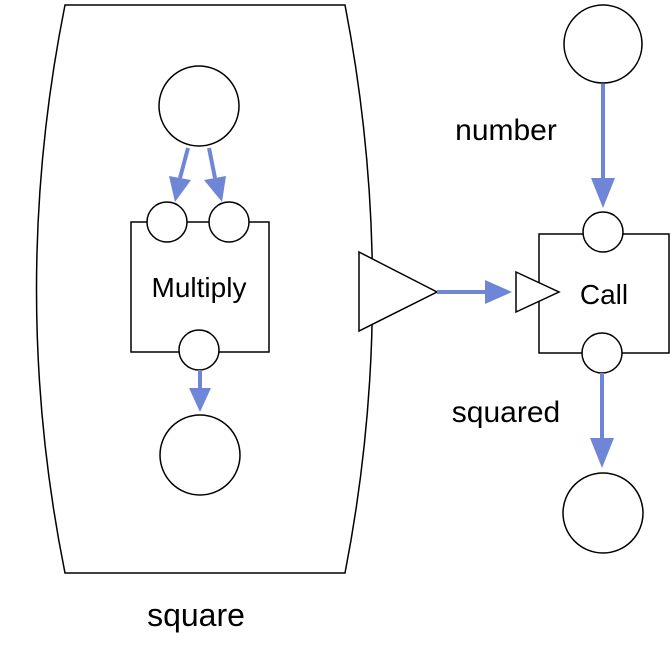 The width and height of the screenshot is (672, 646). What do you see at coordinates (199, 106) in the screenshot?
I see `function-input-port` at bounding box center [199, 106].